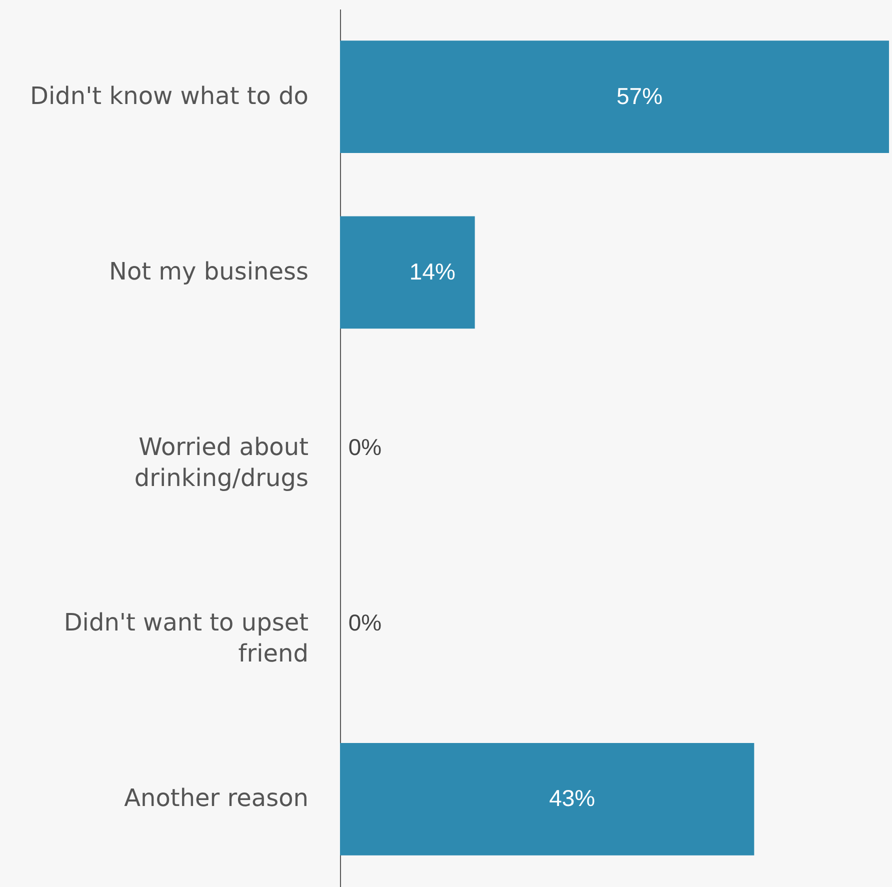 Image resolution: width=892 pixels, height=887 pixels. Describe the element at coordinates (221, 462) in the screenshot. I see `y-tick-label: Worried about drinking/drugs` at that location.